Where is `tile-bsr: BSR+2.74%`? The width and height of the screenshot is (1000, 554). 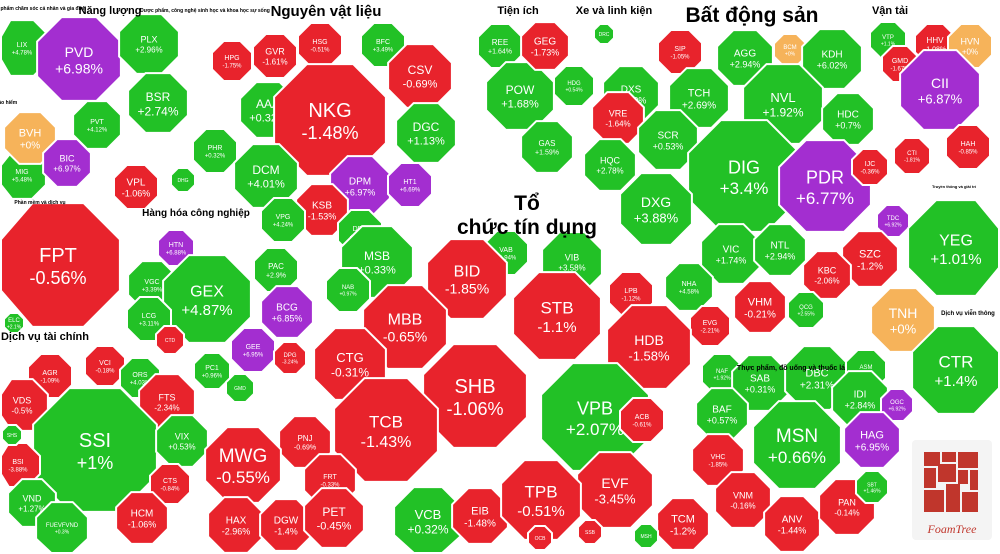
tile-bsr: BSR+2.74% is located at coordinates (158, 103).